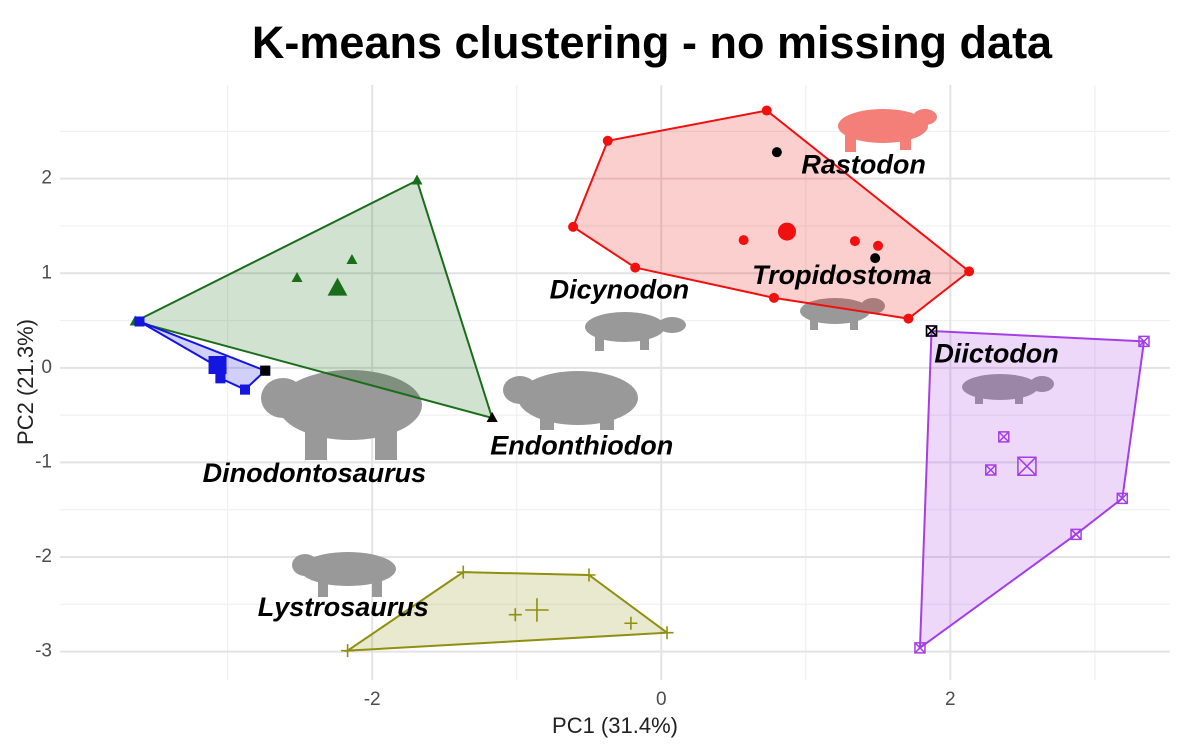  I want to click on x-tick-label: 0, so click(661, 699).